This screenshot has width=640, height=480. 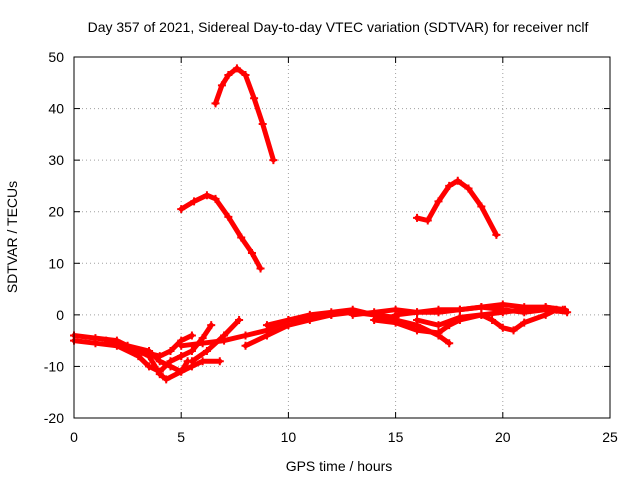 What do you see at coordinates (289, 437) in the screenshot?
I see `x-tick-label: 10` at bounding box center [289, 437].